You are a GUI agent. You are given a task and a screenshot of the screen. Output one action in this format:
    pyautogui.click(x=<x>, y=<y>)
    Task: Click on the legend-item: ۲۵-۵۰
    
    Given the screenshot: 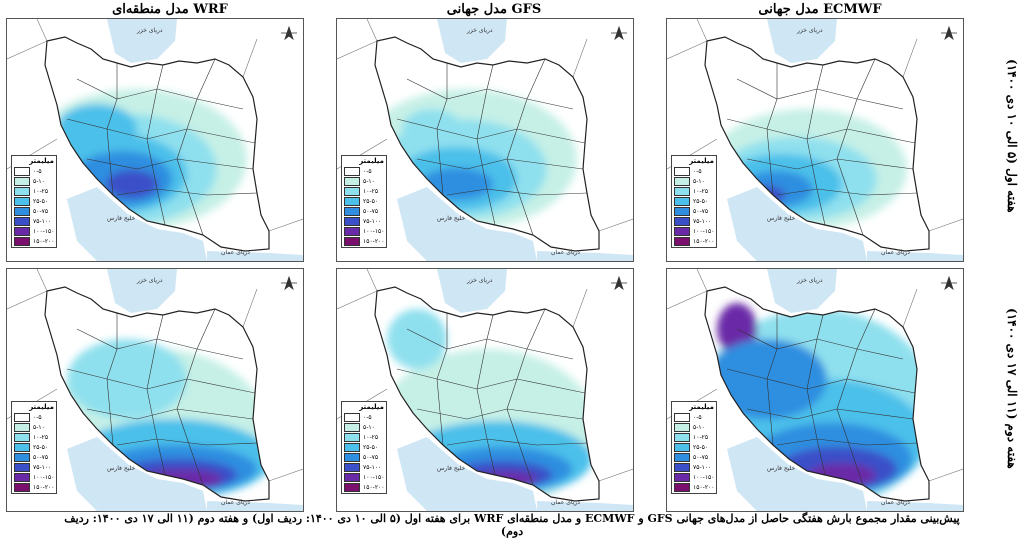 What is the action you would take?
    pyautogui.click(x=694, y=447)
    